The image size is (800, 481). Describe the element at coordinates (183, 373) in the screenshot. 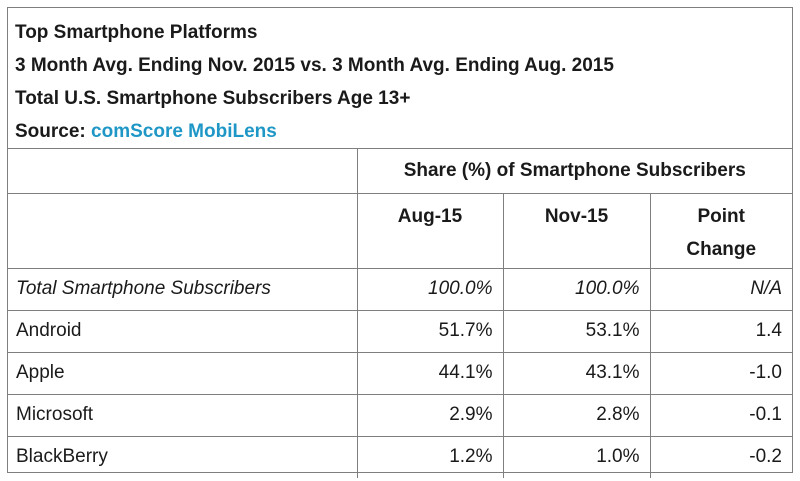

I see `row-label: Apple` at that location.